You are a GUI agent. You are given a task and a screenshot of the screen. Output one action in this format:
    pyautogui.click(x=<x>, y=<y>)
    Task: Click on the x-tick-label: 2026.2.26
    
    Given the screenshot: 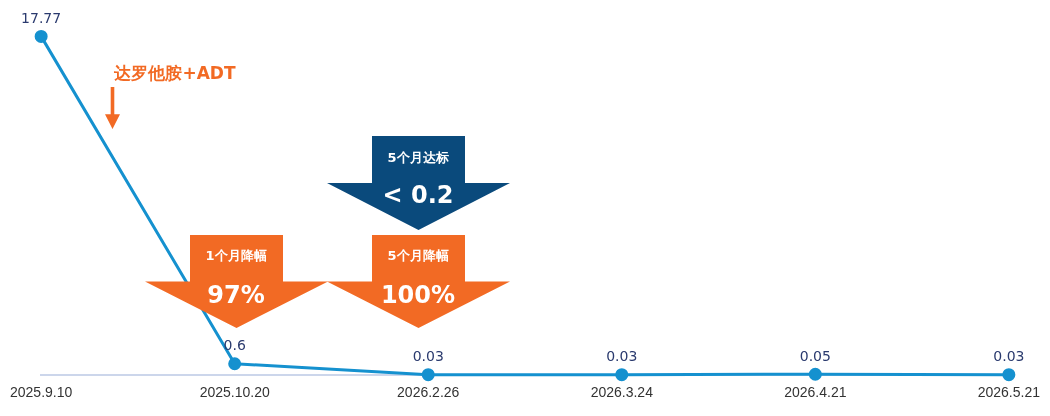 What is the action you would take?
    pyautogui.click(x=428, y=392)
    